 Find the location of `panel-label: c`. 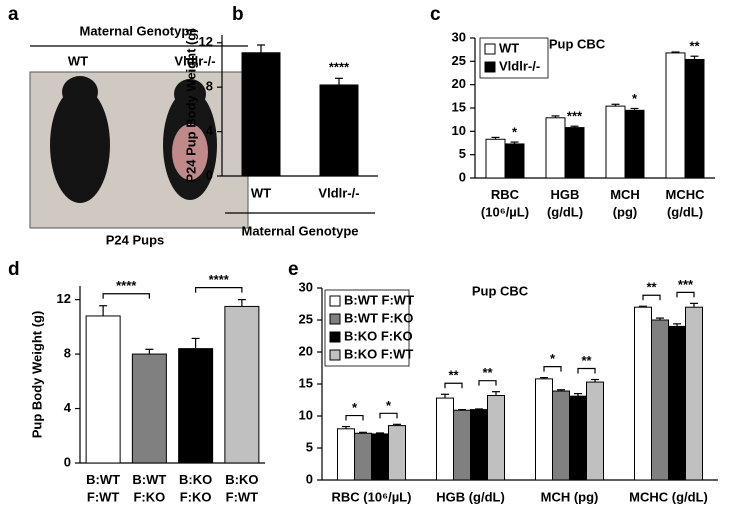

panel-label: c is located at coordinates (435, 14).